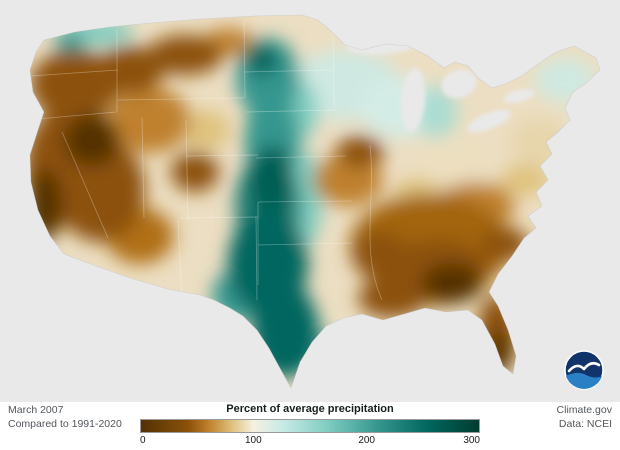 The image size is (620, 450). Describe the element at coordinates (366, 440) in the screenshot. I see `colorbar-tick-200: 200` at that location.